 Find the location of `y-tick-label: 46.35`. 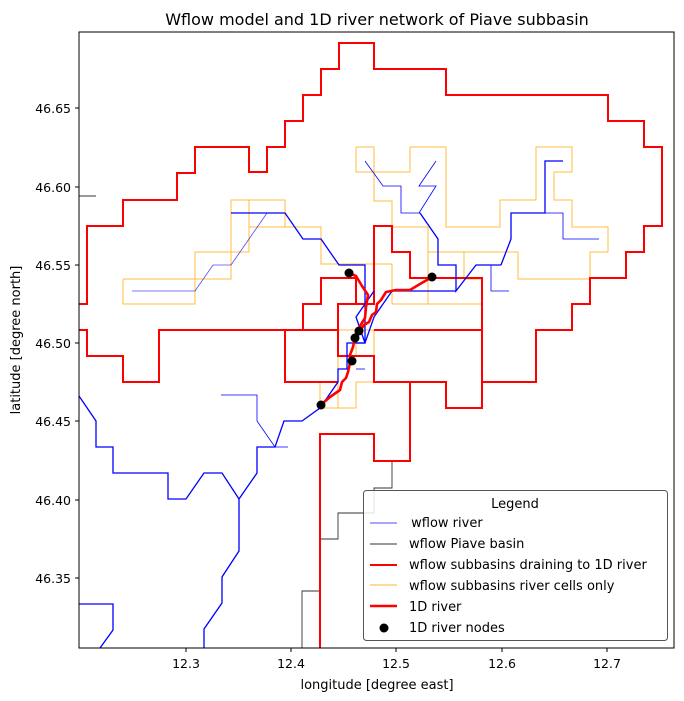

y-tick-label: 46.35 is located at coordinates (53, 578).